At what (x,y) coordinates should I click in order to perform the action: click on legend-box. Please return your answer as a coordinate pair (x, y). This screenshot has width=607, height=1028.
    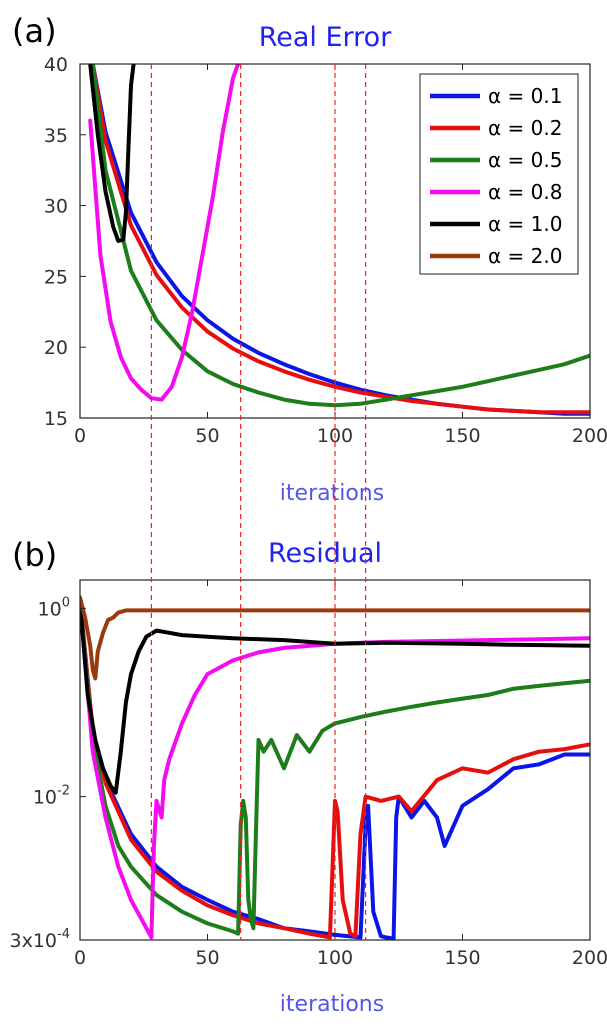
    Looking at the image, I should click on (499, 174).